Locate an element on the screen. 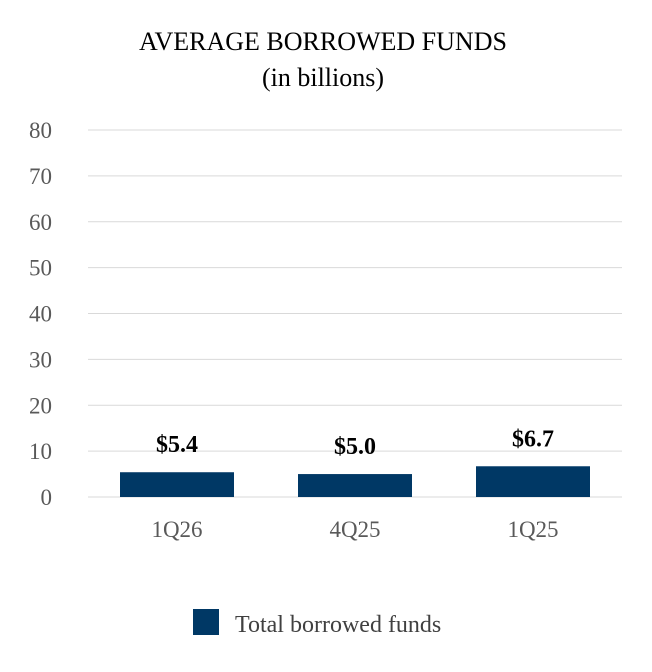  y-axis-ticks: 0 10 20 30 40 50 60 70 80 is located at coordinates (40, 314).